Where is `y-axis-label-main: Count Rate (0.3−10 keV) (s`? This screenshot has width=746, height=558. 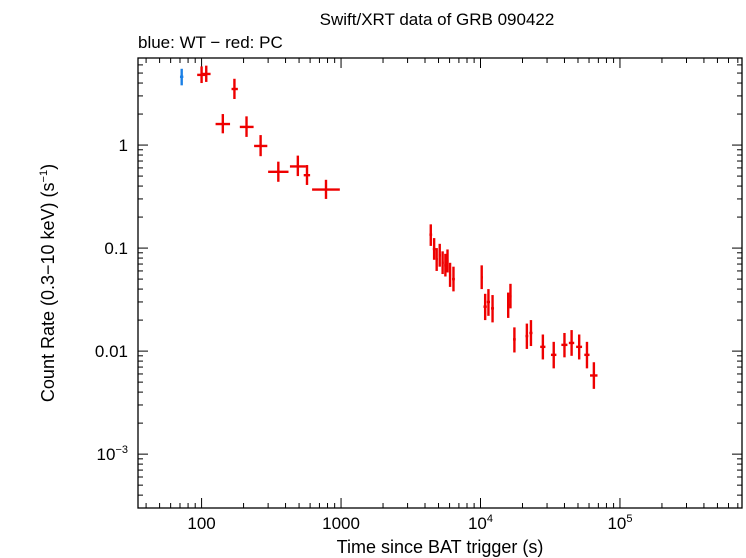 y-axis-label-main: Count Rate (0.3−10 keV) (s is located at coordinates (48, 292).